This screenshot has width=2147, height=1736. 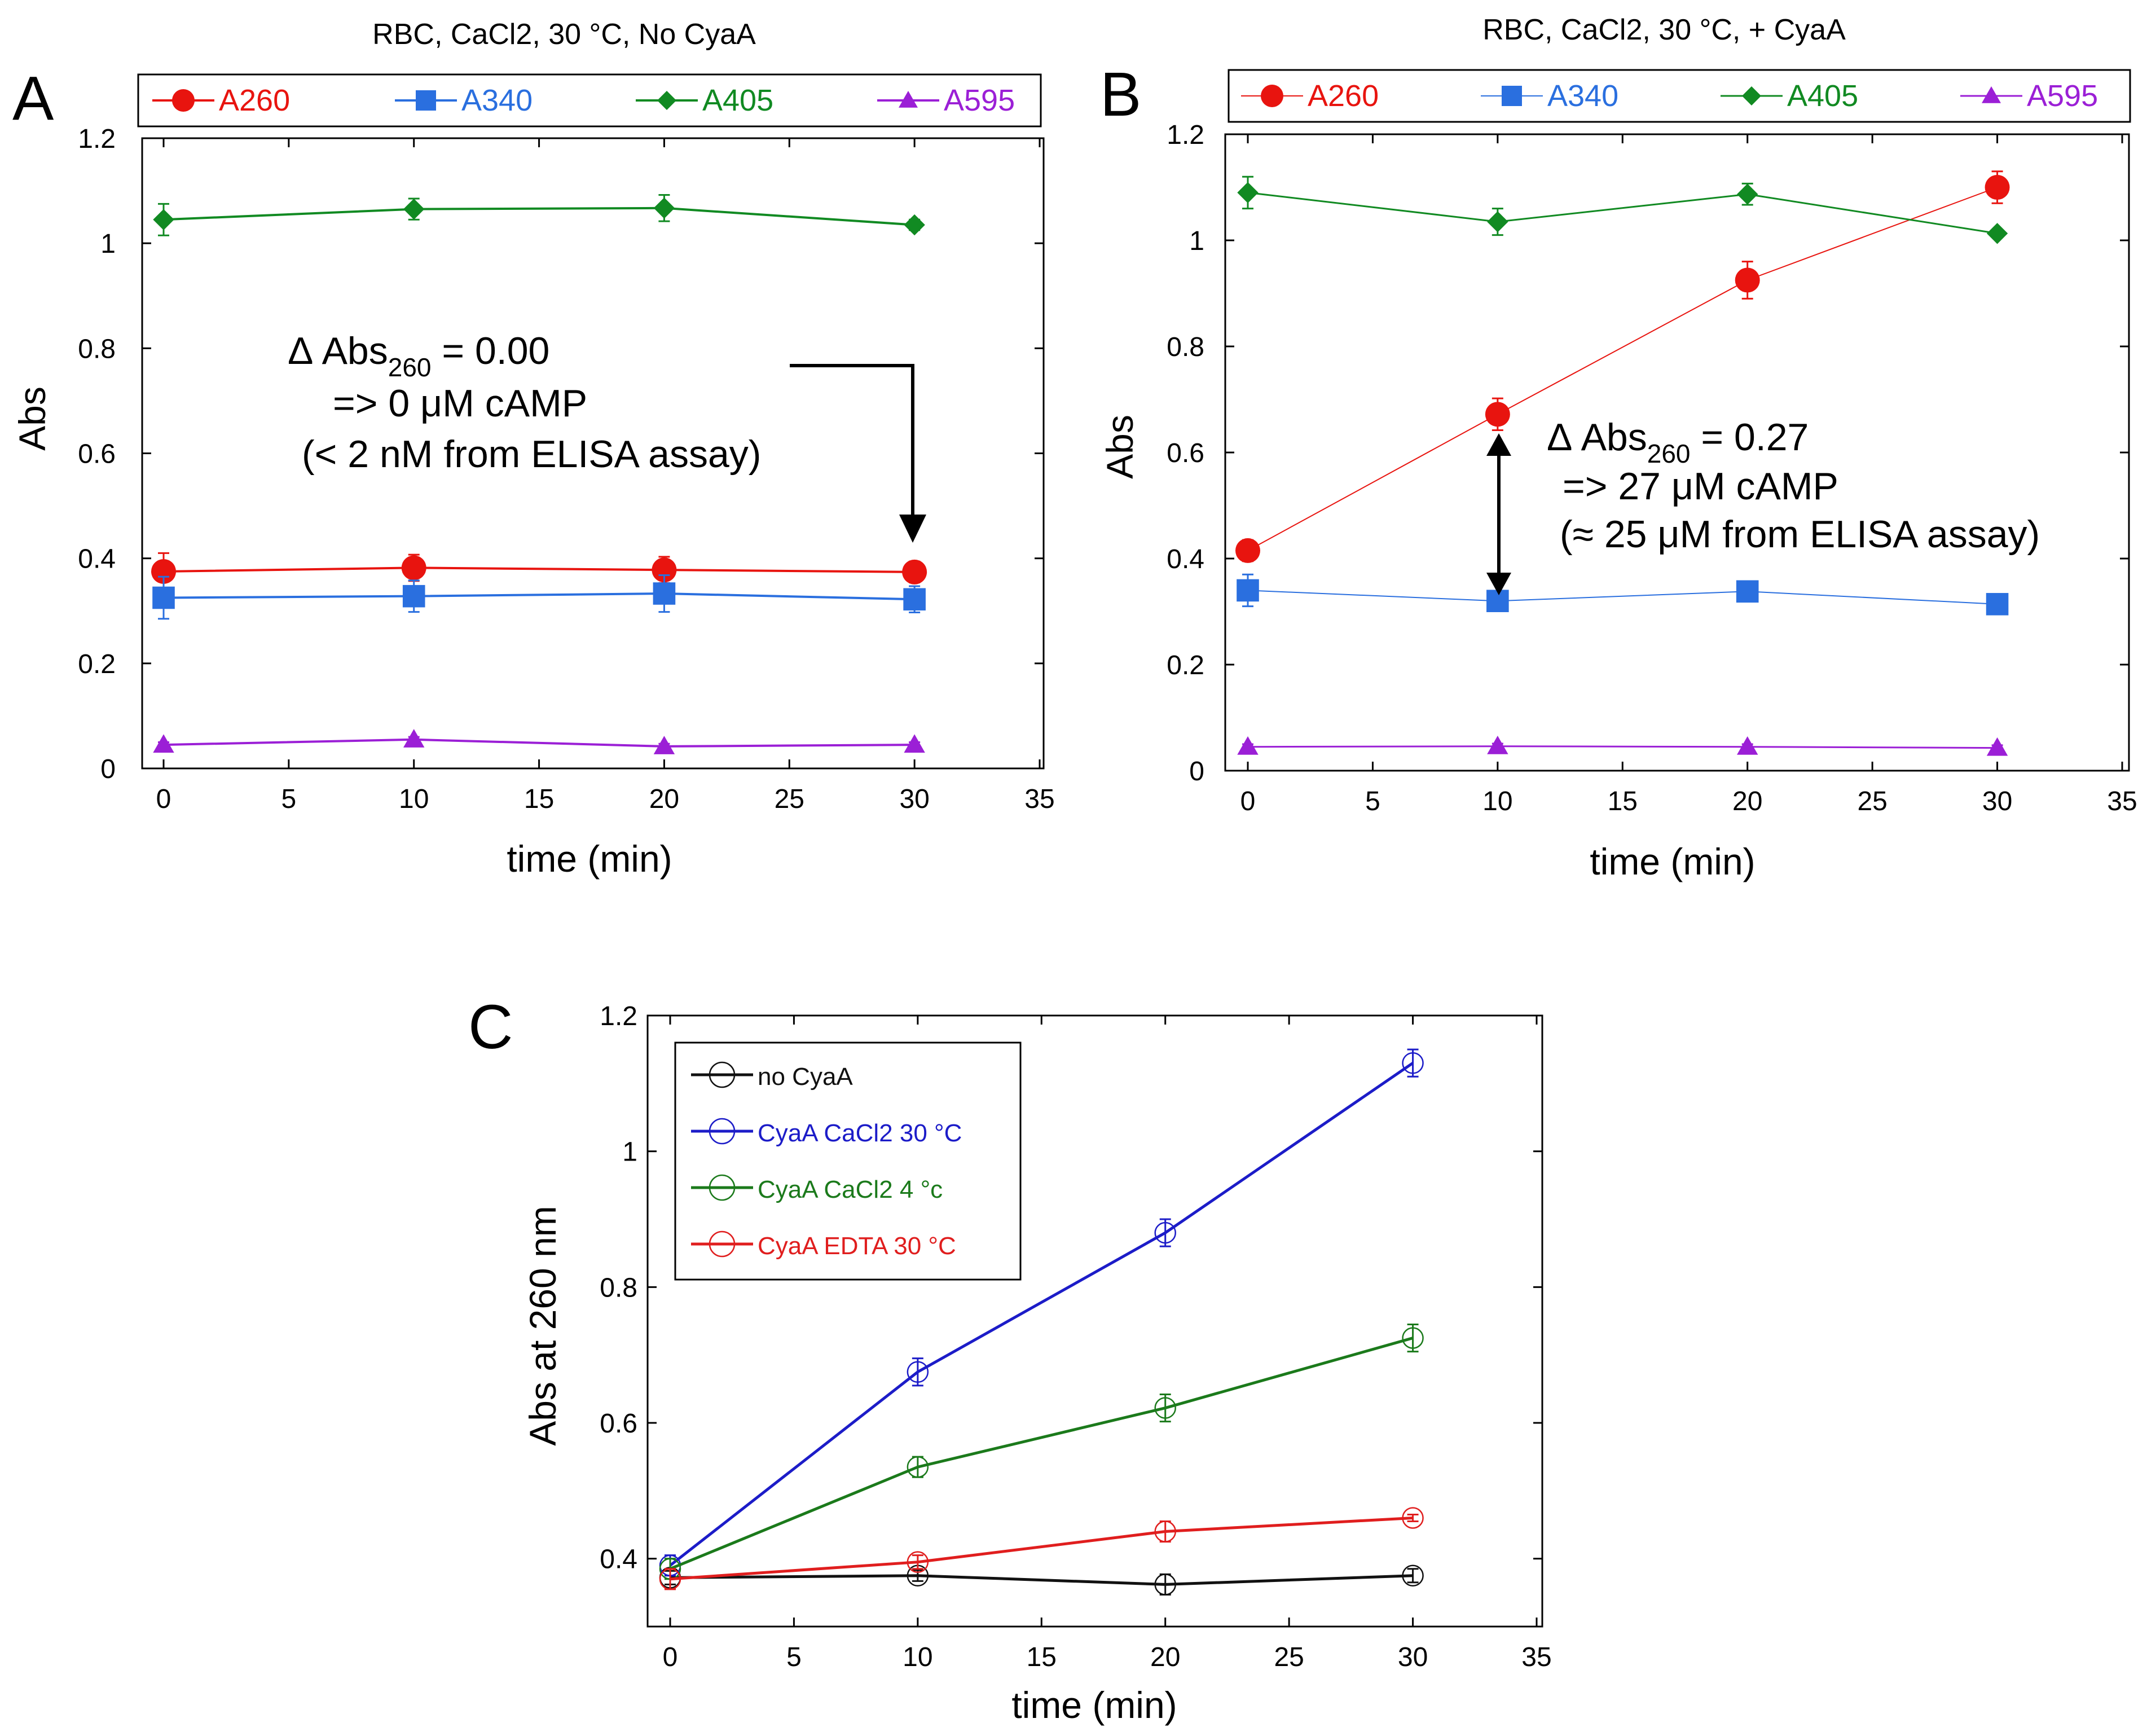 I want to click on legend-entry: CyaA EDTA 30 °C, so click(x=823, y=1245).